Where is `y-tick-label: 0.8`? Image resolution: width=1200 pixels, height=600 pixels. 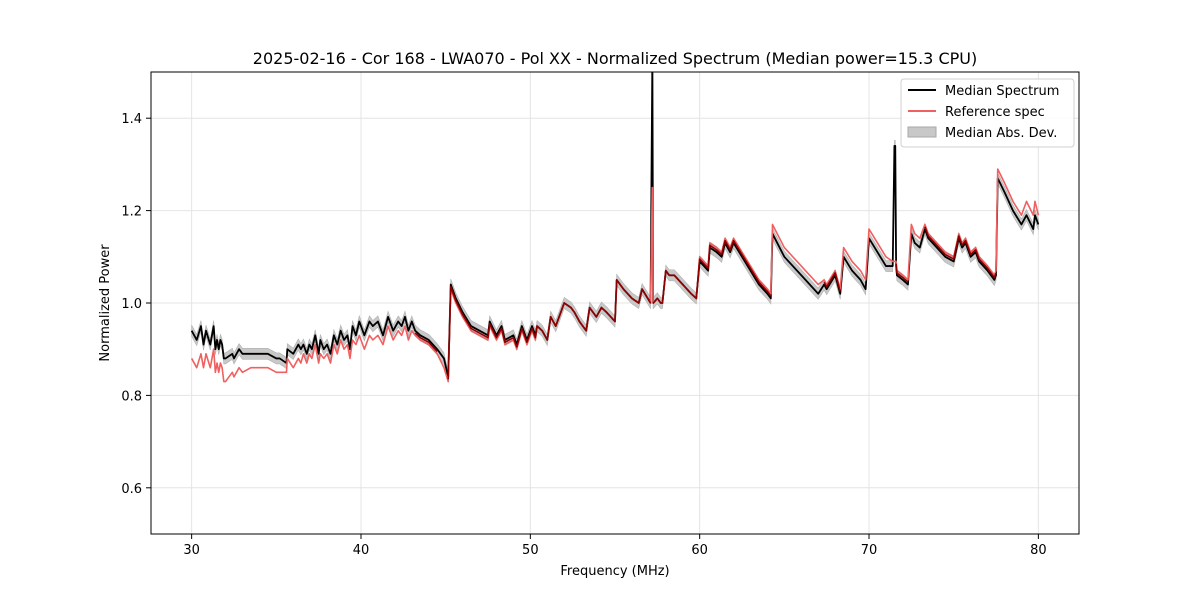
y-tick-label: 0.8 is located at coordinates (131, 396).